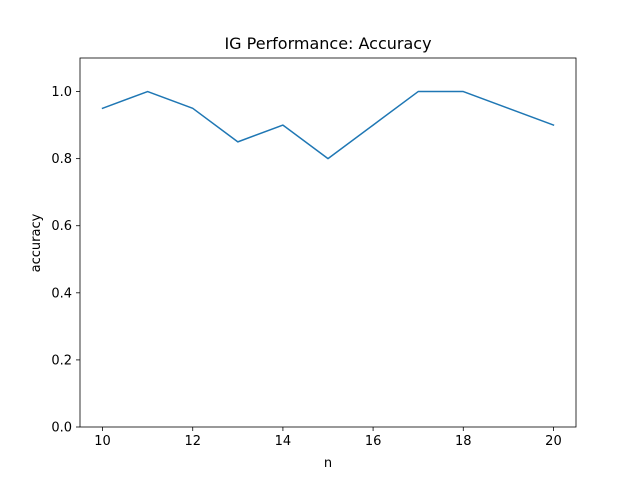 The image size is (640, 480). Describe the element at coordinates (61, 360) in the screenshot. I see `y-tick-label: 0.2` at that location.